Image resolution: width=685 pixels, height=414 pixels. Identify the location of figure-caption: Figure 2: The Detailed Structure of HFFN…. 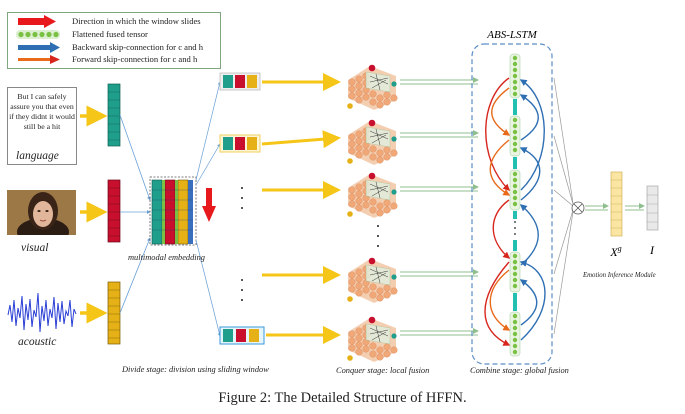
(342, 398).